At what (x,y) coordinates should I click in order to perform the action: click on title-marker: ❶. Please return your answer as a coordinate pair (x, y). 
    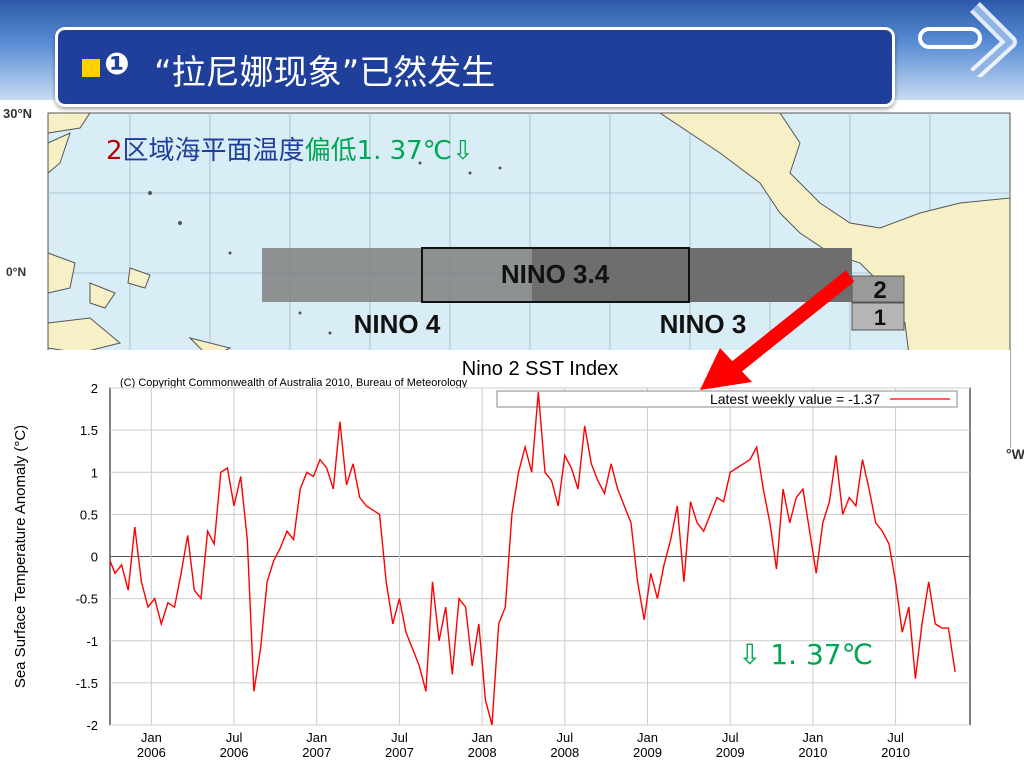
    Looking at the image, I should click on (117, 64).